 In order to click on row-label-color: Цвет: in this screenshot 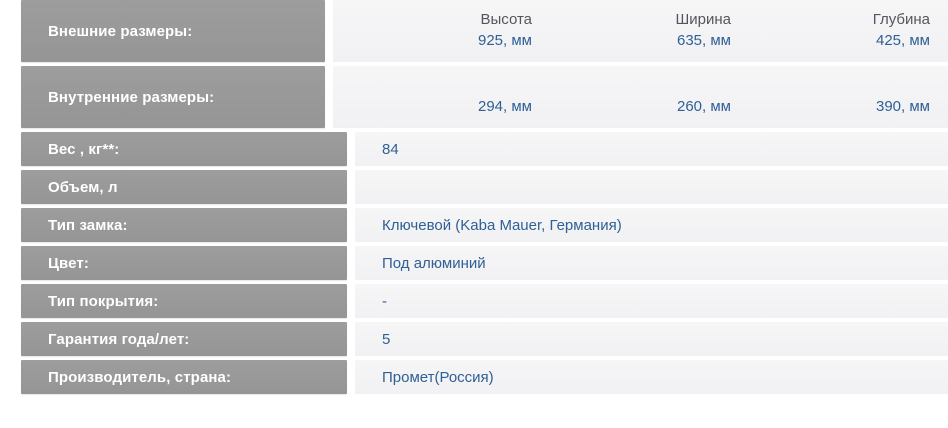, I will do `click(184, 263)`.